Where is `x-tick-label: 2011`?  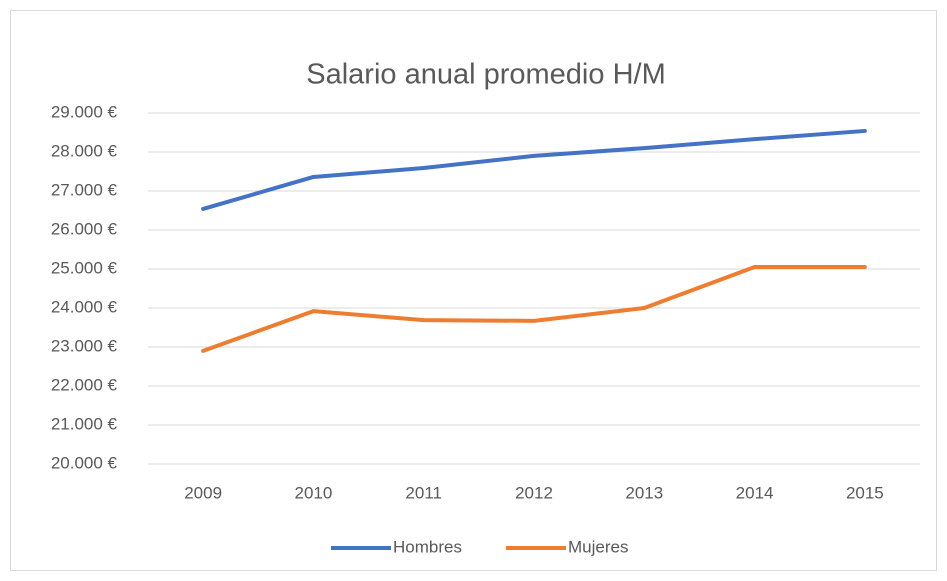 x-tick-label: 2011 is located at coordinates (423, 492).